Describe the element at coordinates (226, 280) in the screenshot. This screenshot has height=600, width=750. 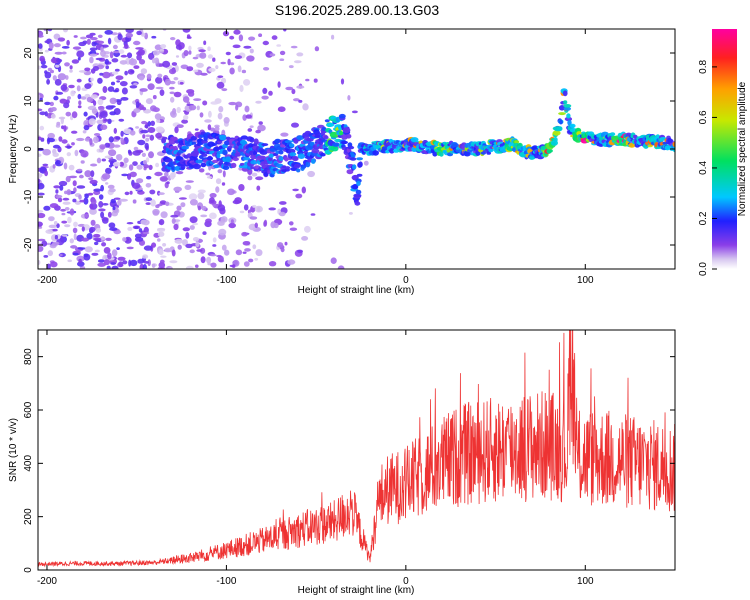
I see `spectrogram-x-tick-label: -100` at that location.